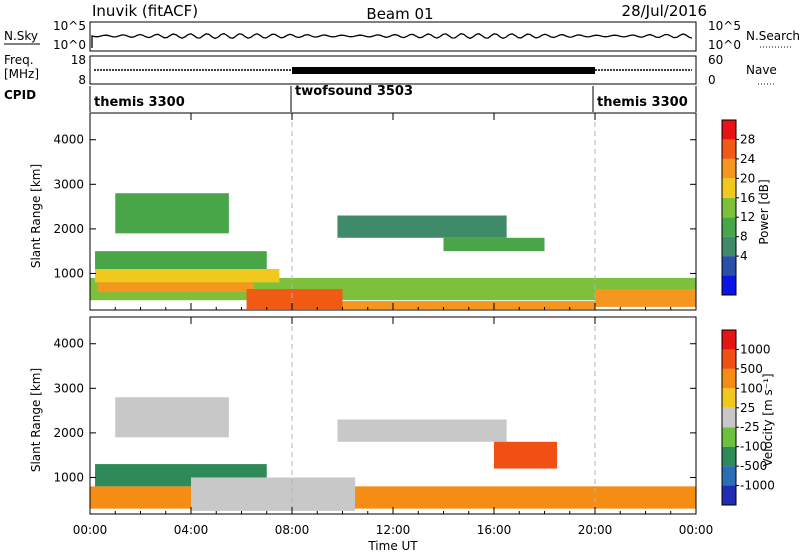  I want to click on station-title: Inuvik (fitACF), so click(145, 11).